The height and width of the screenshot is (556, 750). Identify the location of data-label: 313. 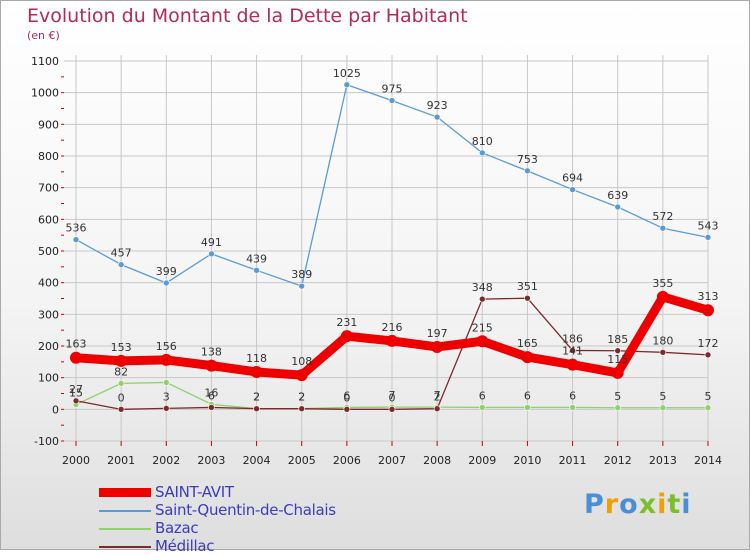
(708, 296).